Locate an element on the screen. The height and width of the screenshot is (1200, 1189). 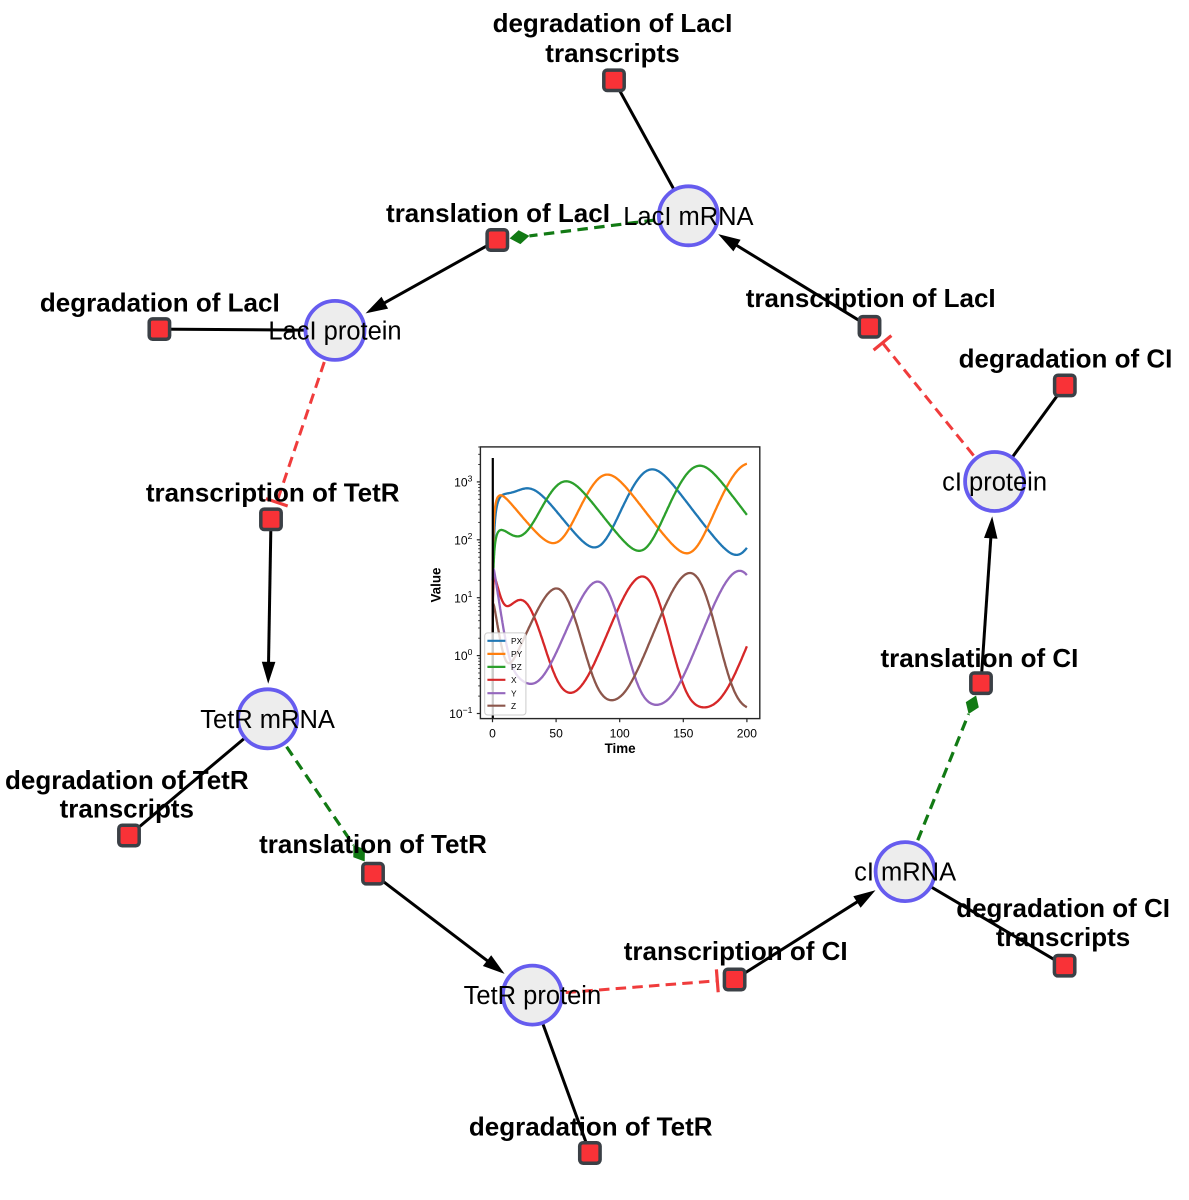
svg-text: 150 is located at coordinates (683, 733).